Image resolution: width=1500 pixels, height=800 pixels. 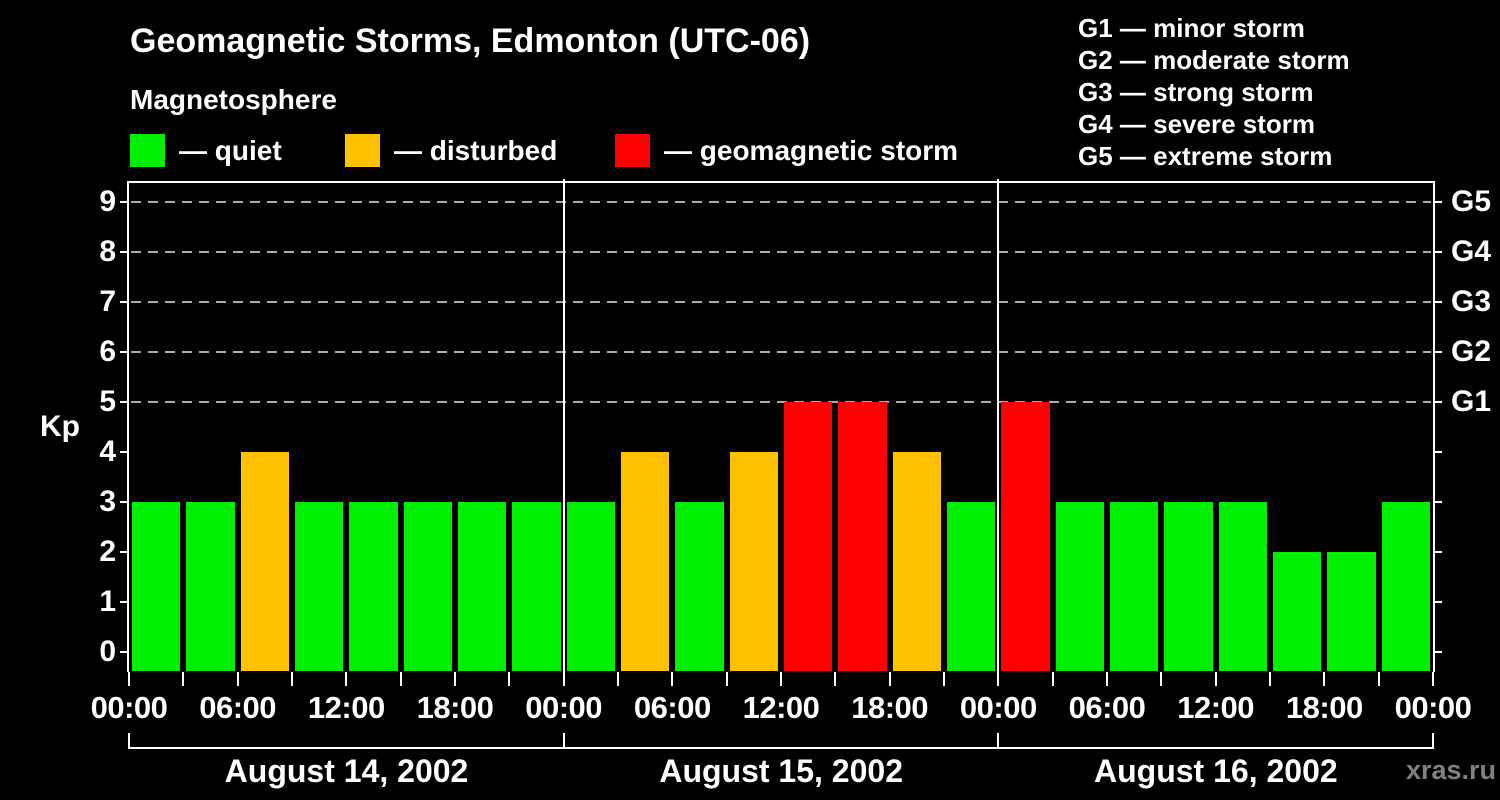 What do you see at coordinates (781, 771) in the screenshot?
I see `date-label: August 15, 2002` at bounding box center [781, 771].